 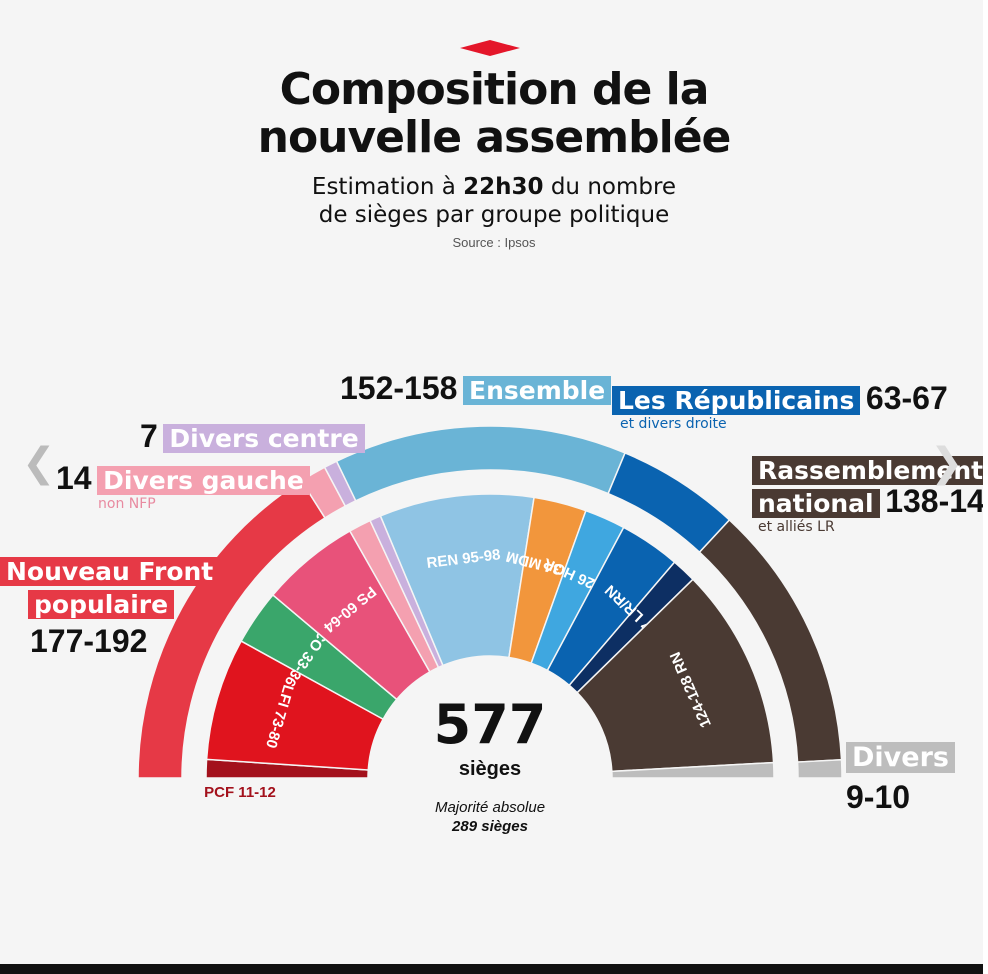 I want to click on rn-note: et alliés LR, so click(x=796, y=527).